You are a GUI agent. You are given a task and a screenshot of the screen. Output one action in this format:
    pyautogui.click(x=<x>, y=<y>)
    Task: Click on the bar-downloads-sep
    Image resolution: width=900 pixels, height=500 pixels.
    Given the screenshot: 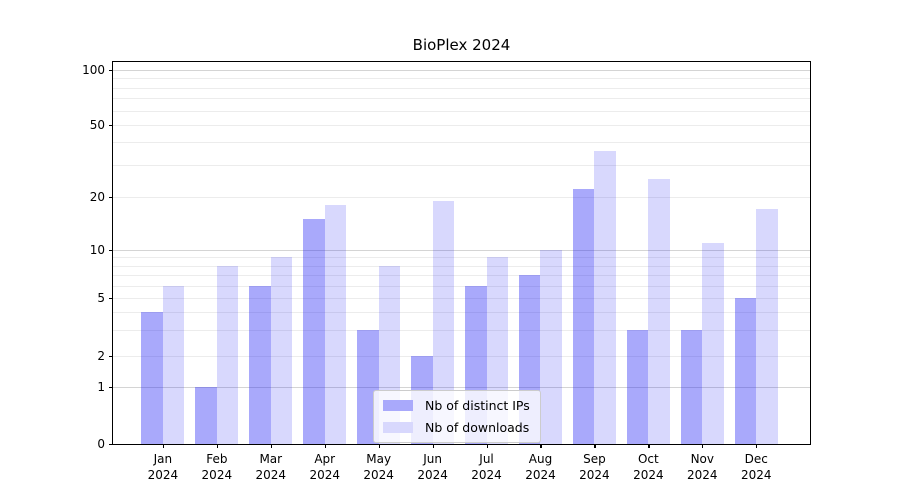 What is the action you would take?
    pyautogui.click(x=605, y=297)
    